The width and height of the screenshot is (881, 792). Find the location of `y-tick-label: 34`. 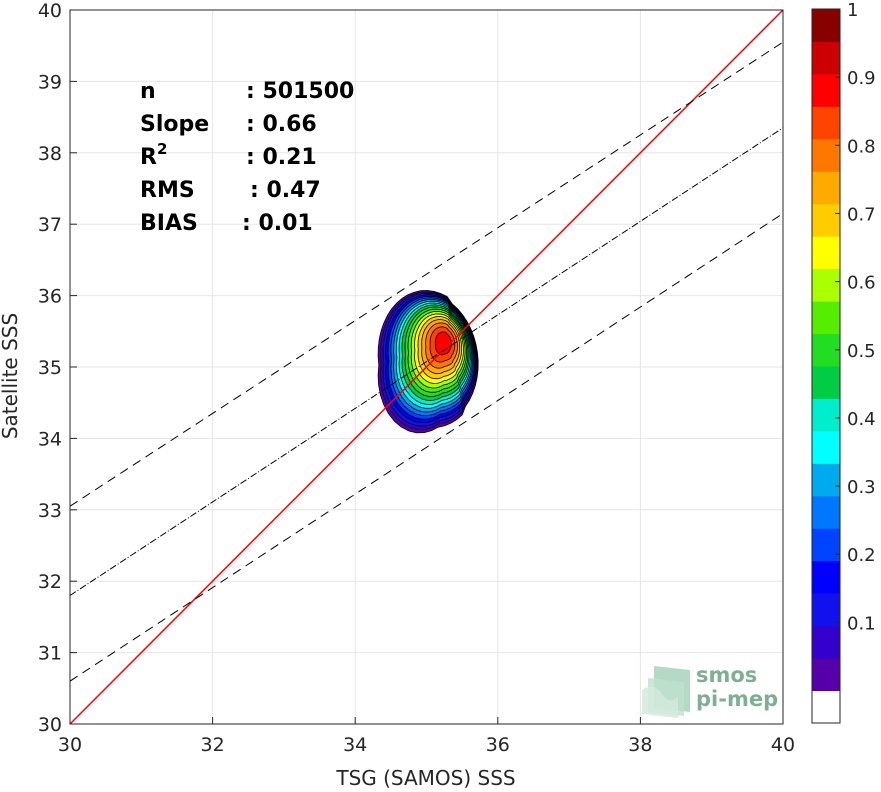

y-tick-label: 34 is located at coordinates (50, 439).